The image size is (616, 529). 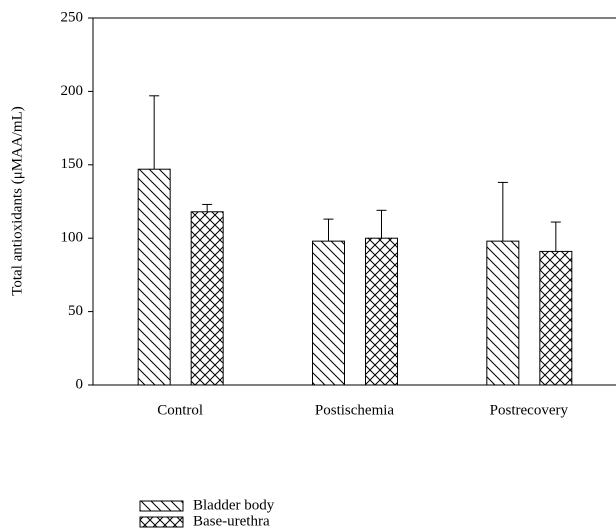 I want to click on x-tick-label: Postischemia, so click(x=355, y=410).